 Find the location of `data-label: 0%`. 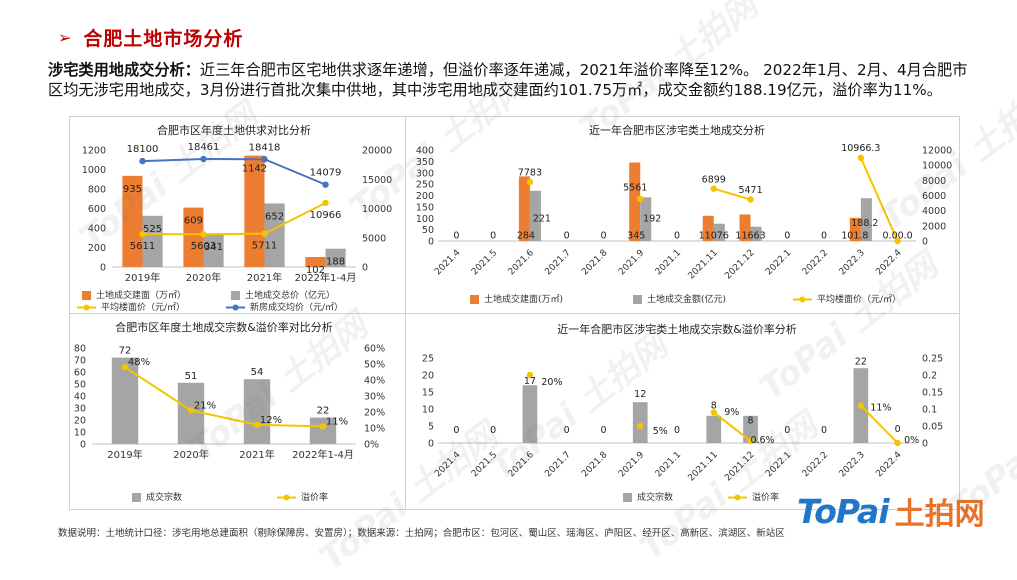

data-label: 0% is located at coordinates (911, 440).